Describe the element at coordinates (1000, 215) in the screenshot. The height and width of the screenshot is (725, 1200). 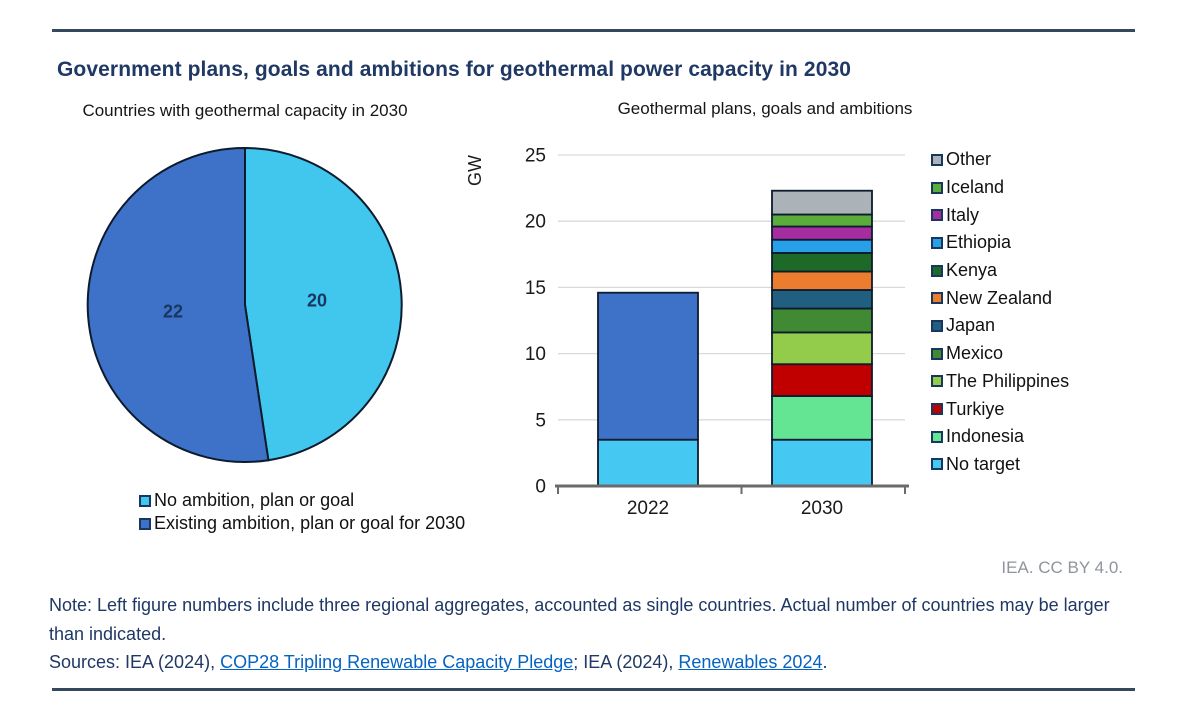
I see `bar-legend-item: Italy` at that location.